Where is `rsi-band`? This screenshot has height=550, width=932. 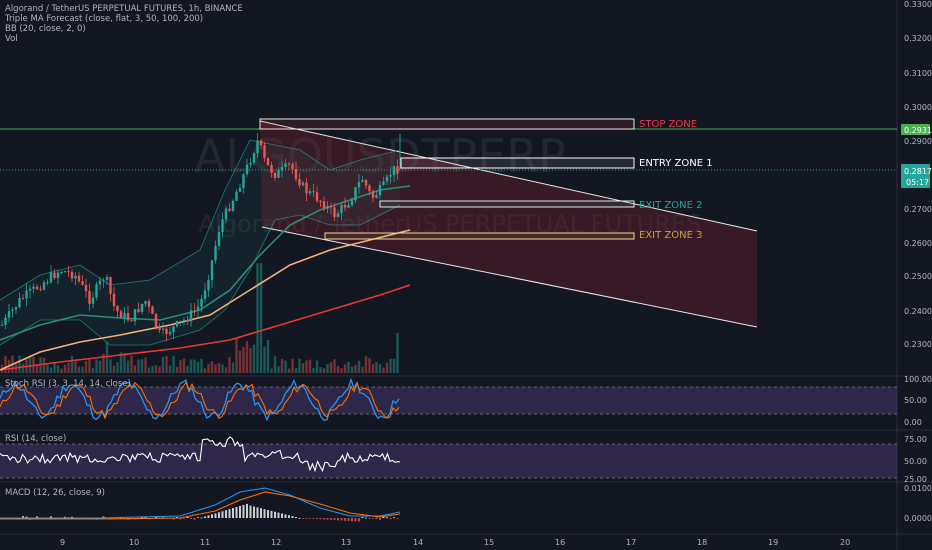
rsi-band is located at coordinates (448, 461).